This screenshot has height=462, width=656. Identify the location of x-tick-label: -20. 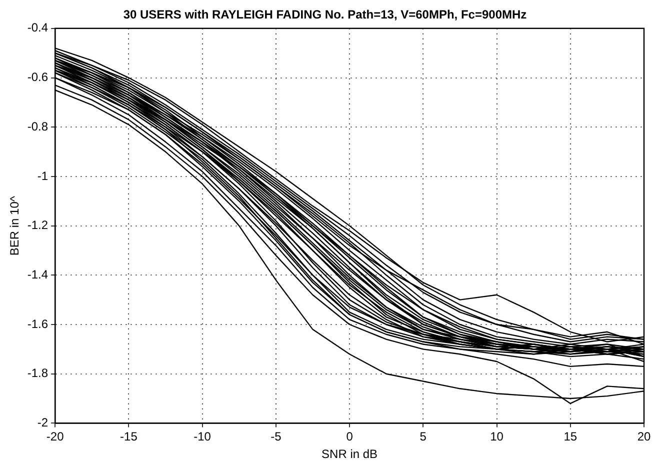
(55, 437).